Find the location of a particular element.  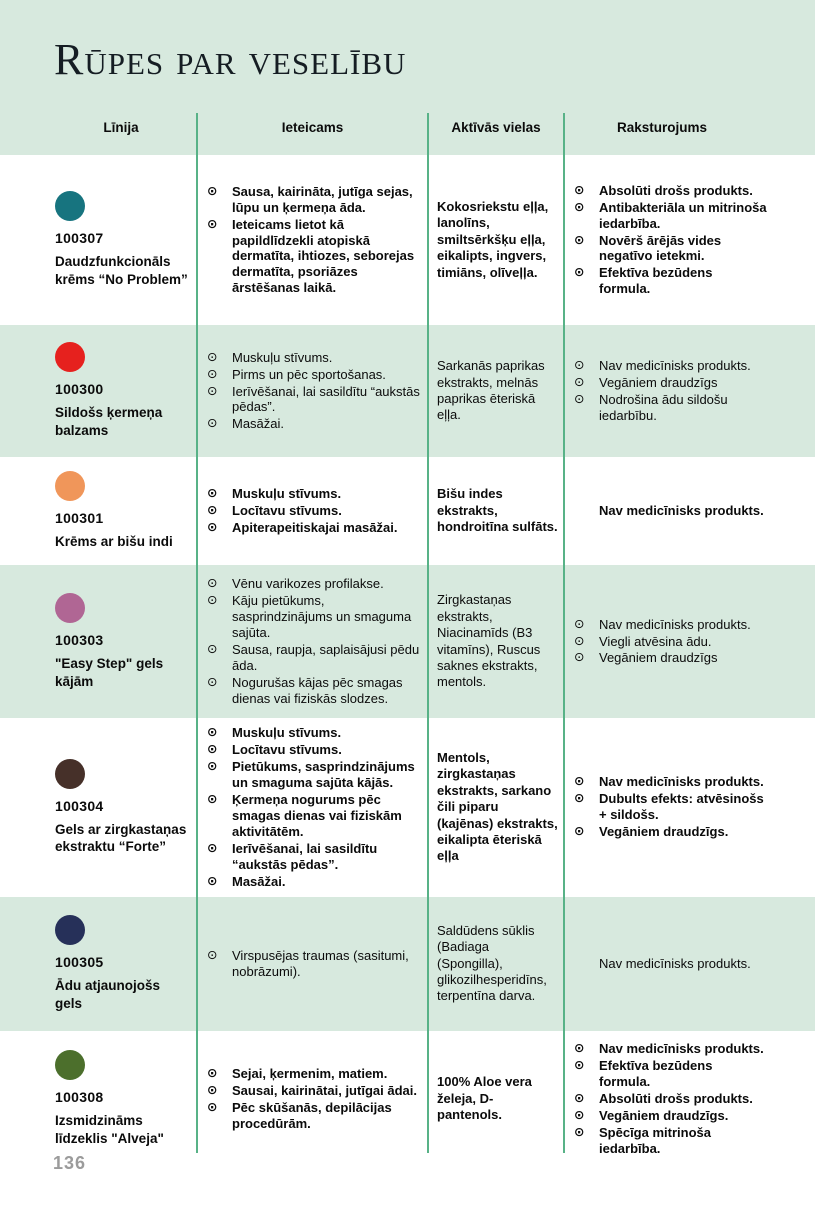

bullet-text: Vegāniem draudzīgs. is located at coordinates (664, 1115).